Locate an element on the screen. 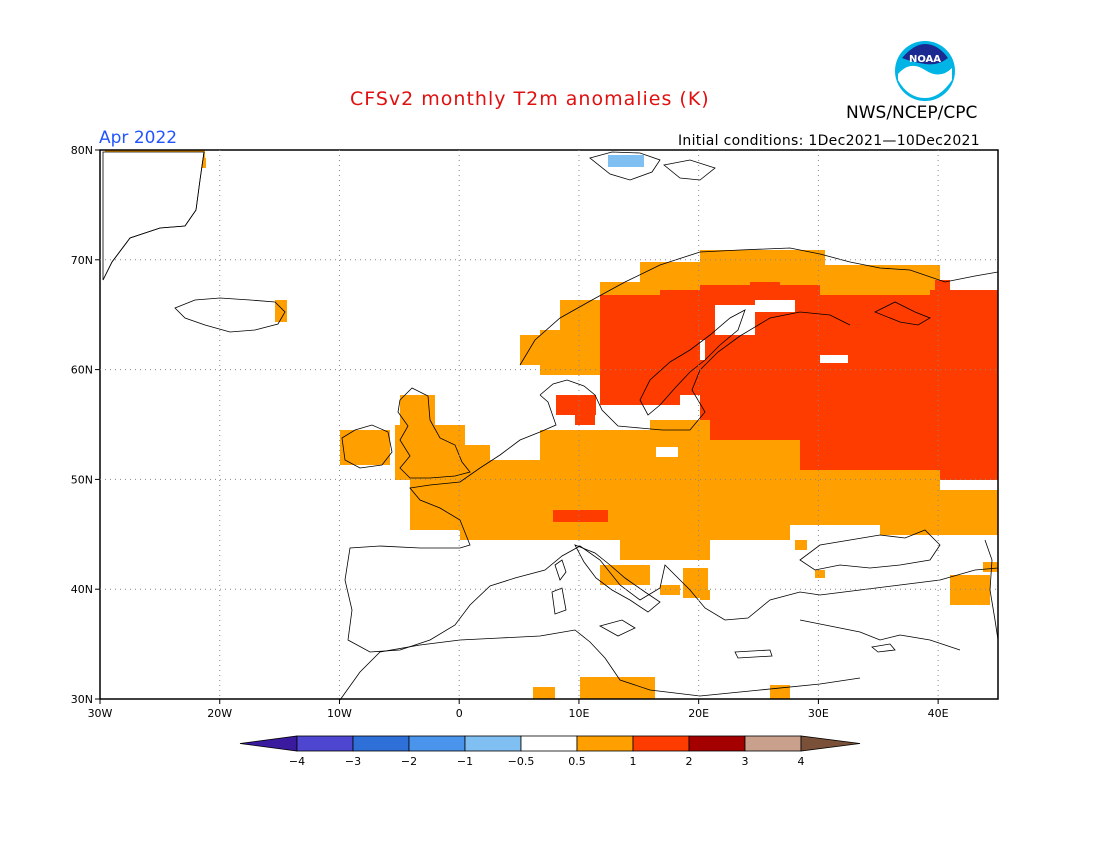 This screenshot has width=1100, height=850. lon-tick-label: 20W is located at coordinates (219, 713).